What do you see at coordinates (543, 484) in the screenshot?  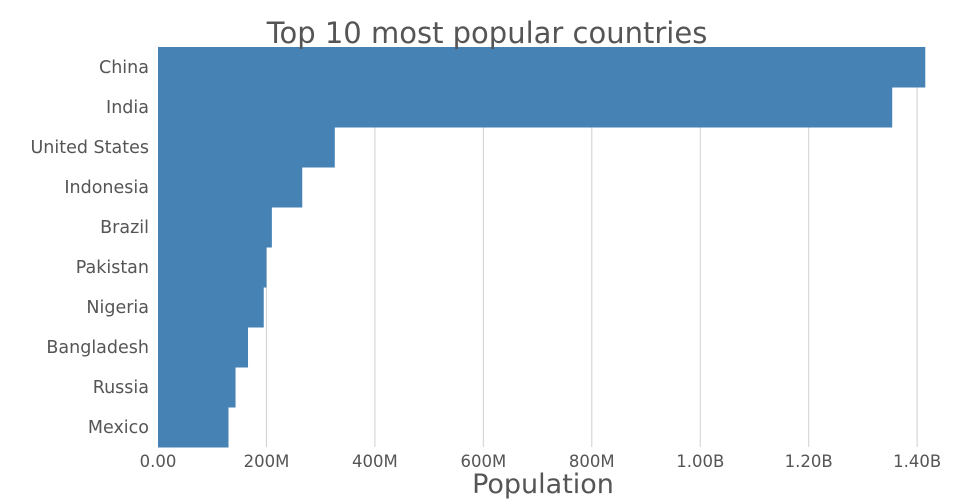 I see `x-axis-label: Population` at bounding box center [543, 484].